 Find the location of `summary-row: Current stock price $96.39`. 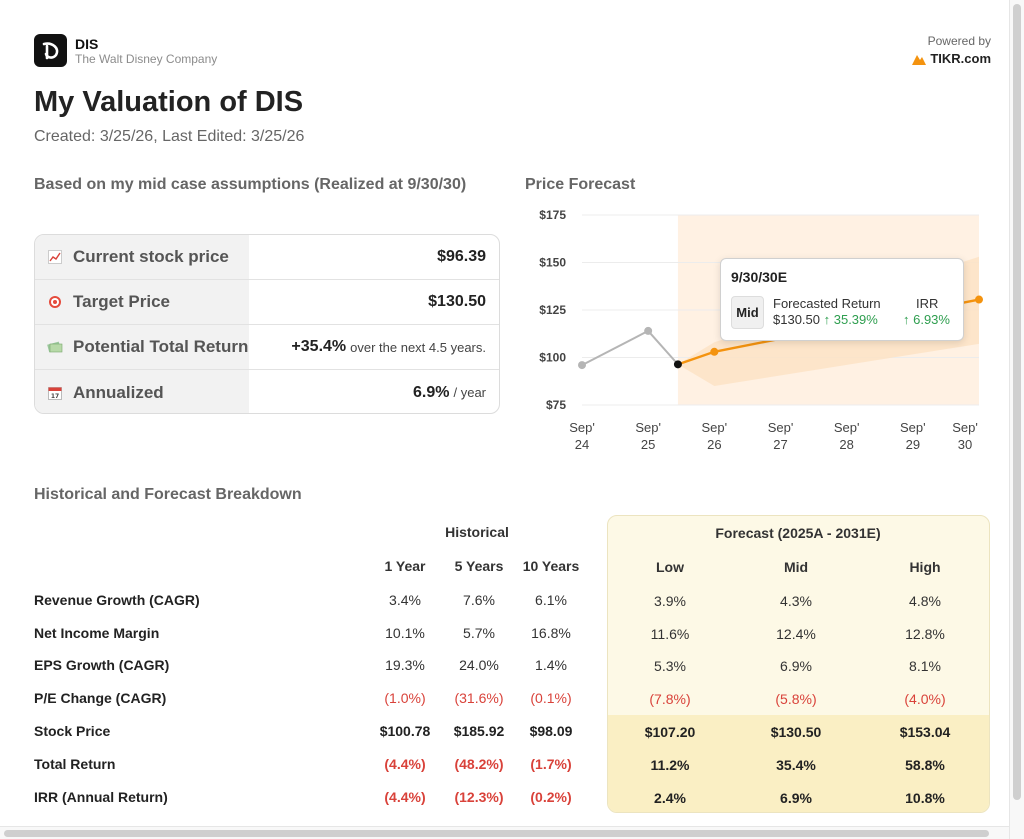

summary-row: Current stock price $96.39 is located at coordinates (267, 257).